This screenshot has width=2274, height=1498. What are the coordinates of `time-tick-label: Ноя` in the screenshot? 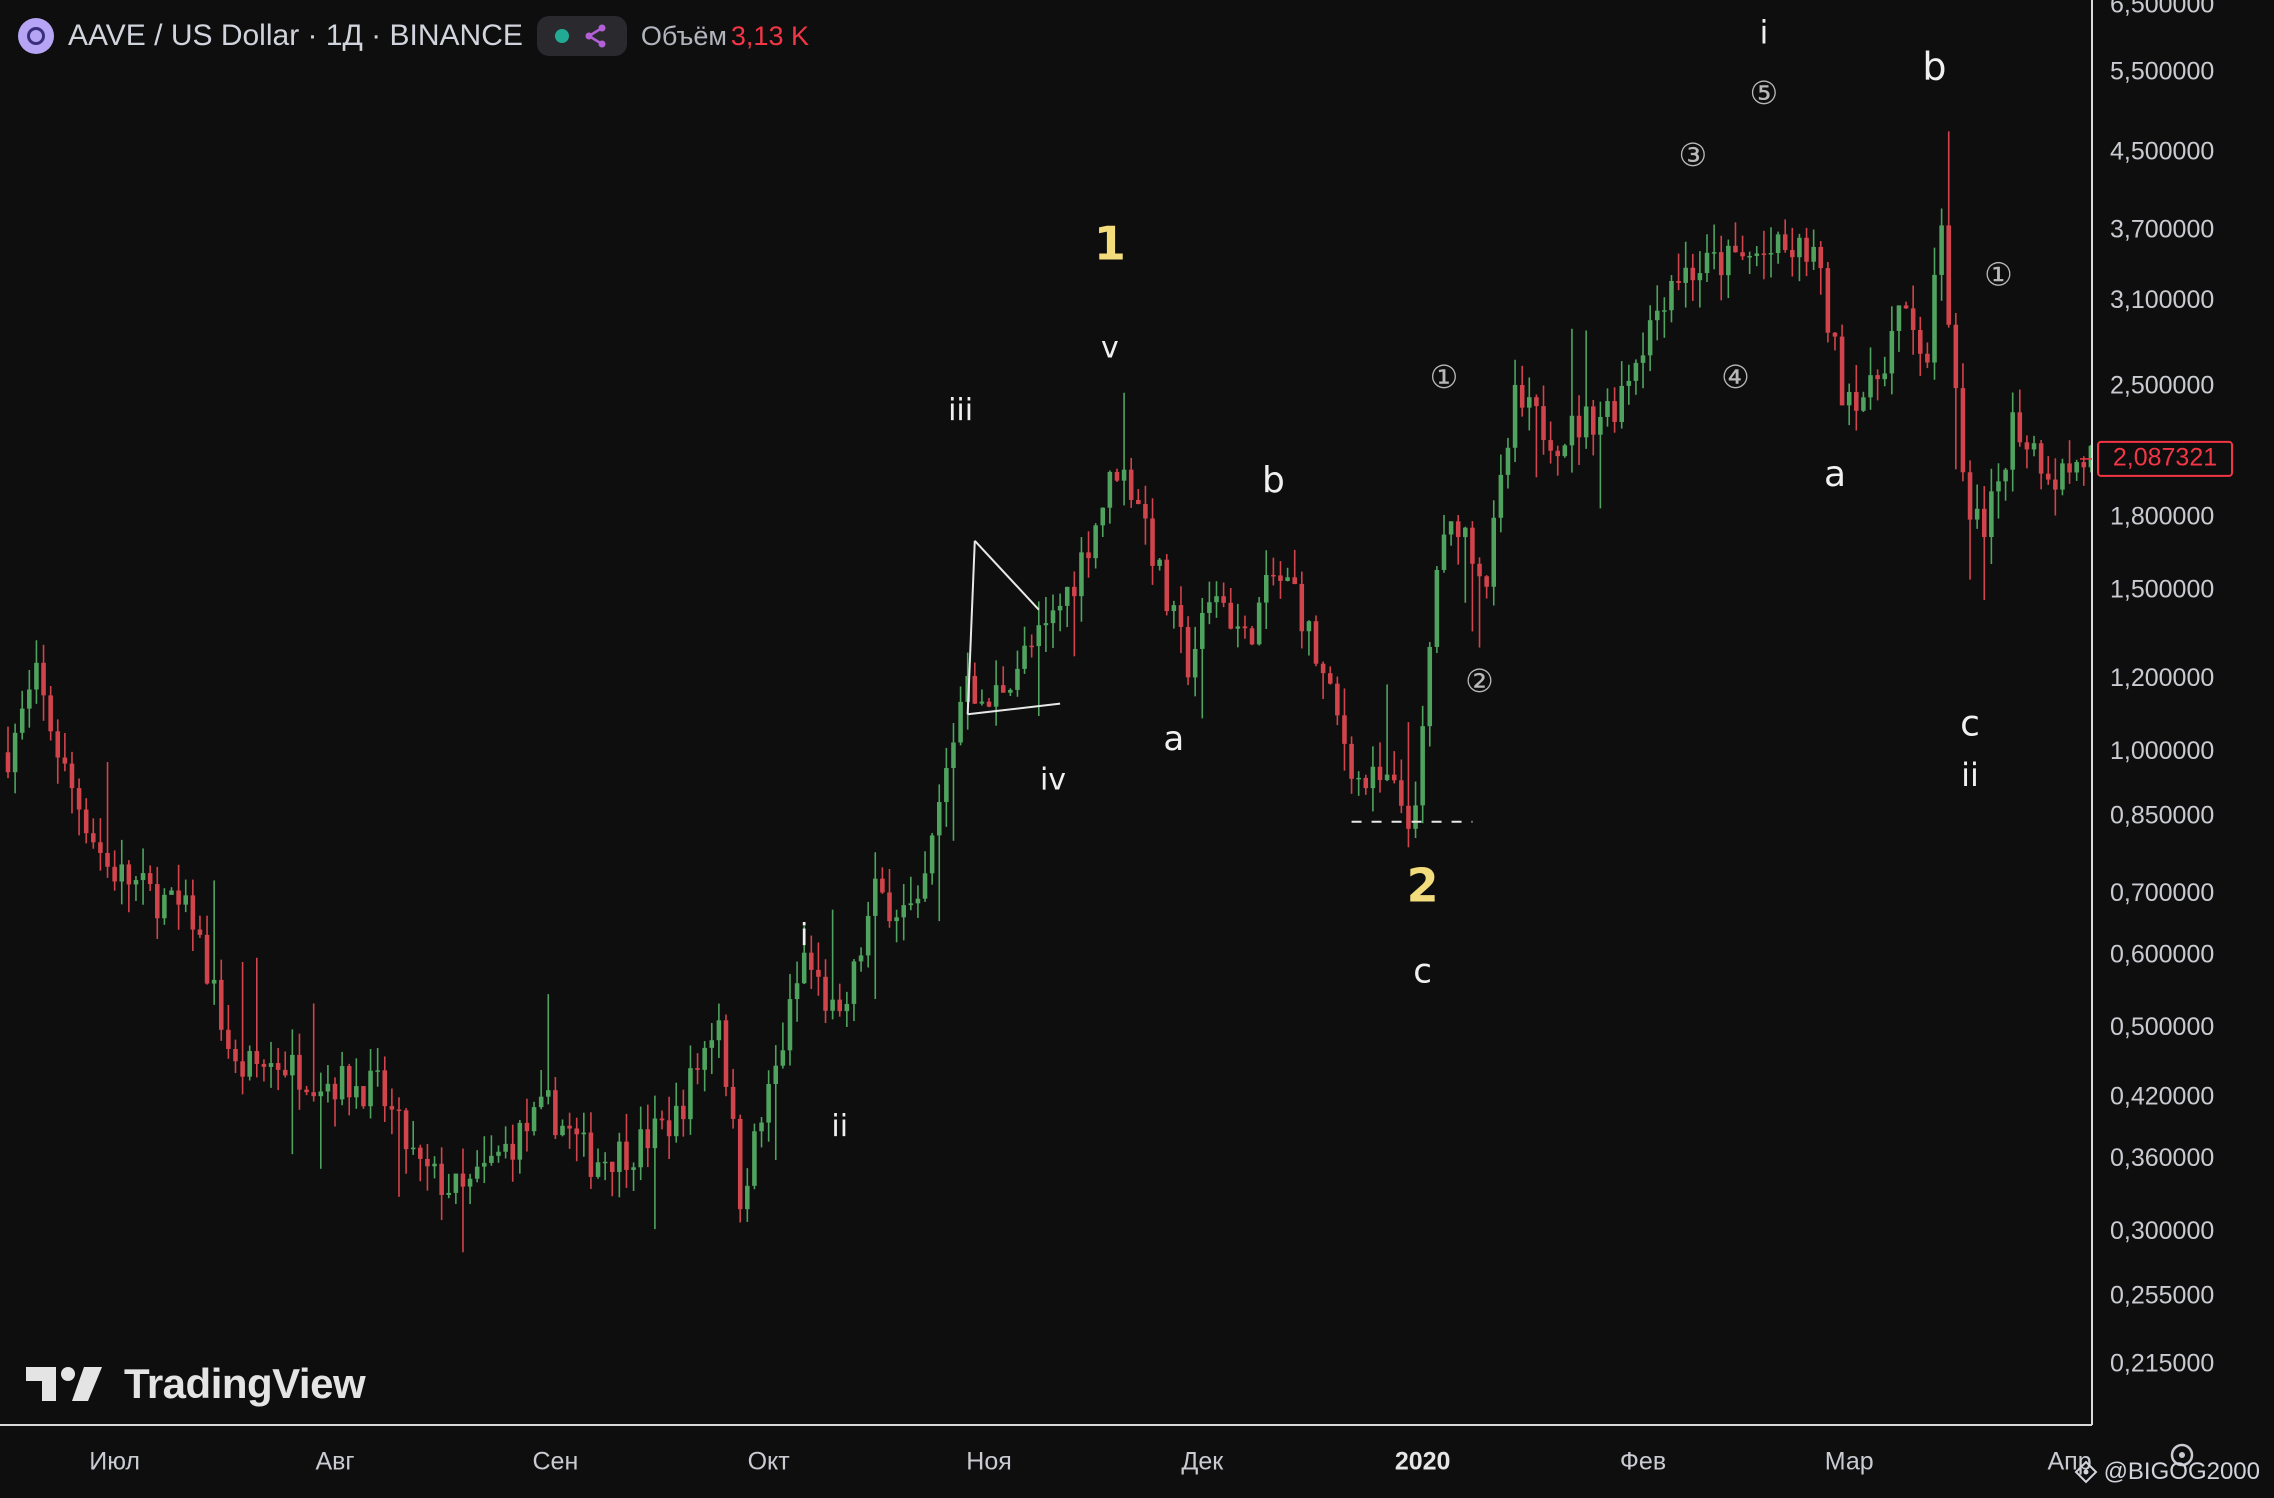 It's located at (989, 1462).